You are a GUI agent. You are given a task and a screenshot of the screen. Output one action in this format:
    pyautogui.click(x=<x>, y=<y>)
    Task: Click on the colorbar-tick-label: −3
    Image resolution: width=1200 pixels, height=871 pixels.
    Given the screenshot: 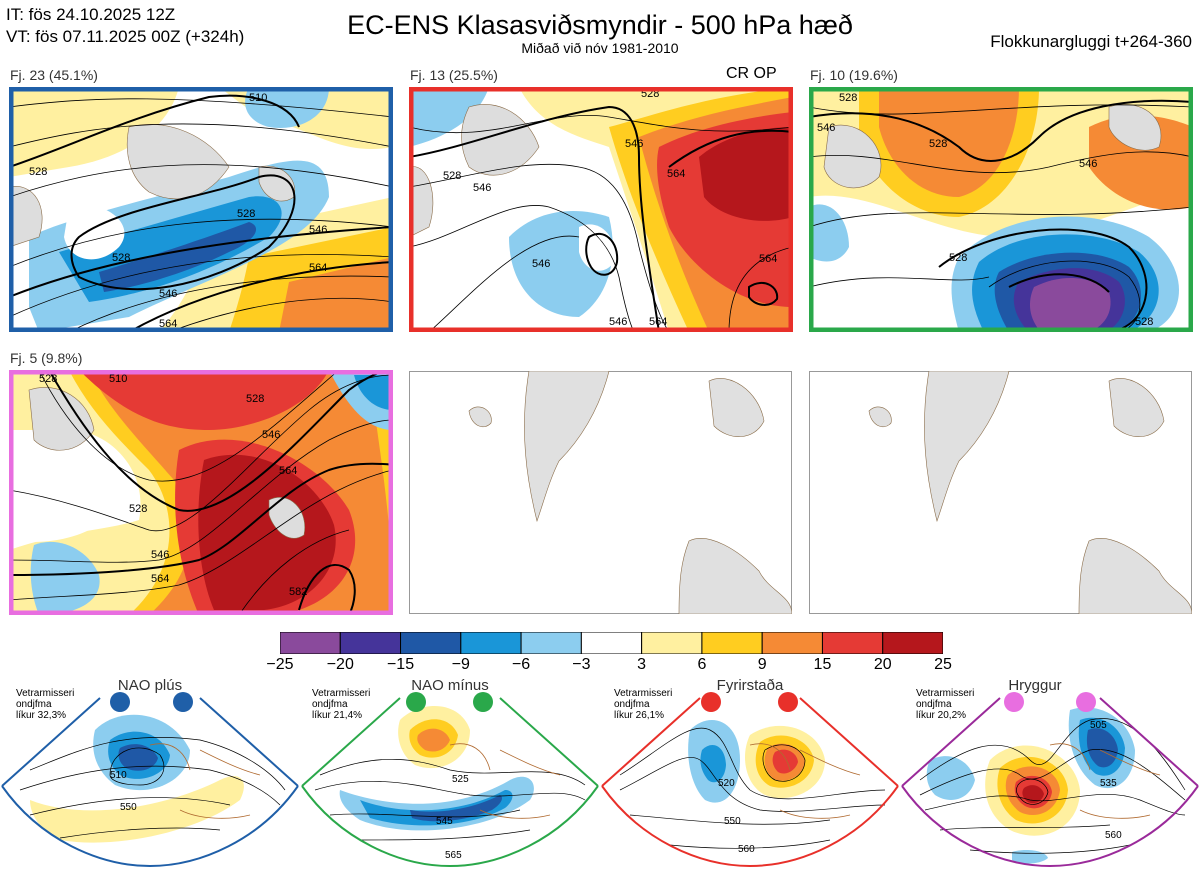 What is the action you would take?
    pyautogui.click(x=581, y=664)
    